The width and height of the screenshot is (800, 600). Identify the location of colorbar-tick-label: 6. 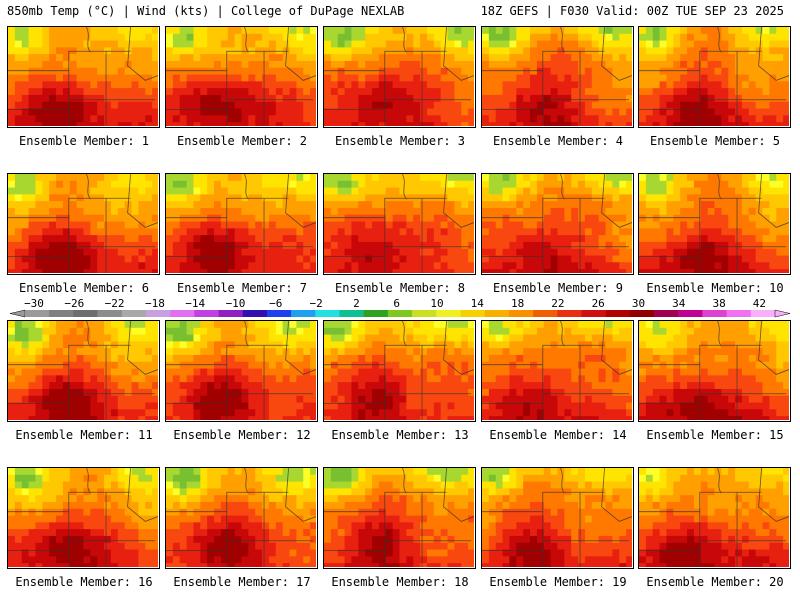
(396, 303).